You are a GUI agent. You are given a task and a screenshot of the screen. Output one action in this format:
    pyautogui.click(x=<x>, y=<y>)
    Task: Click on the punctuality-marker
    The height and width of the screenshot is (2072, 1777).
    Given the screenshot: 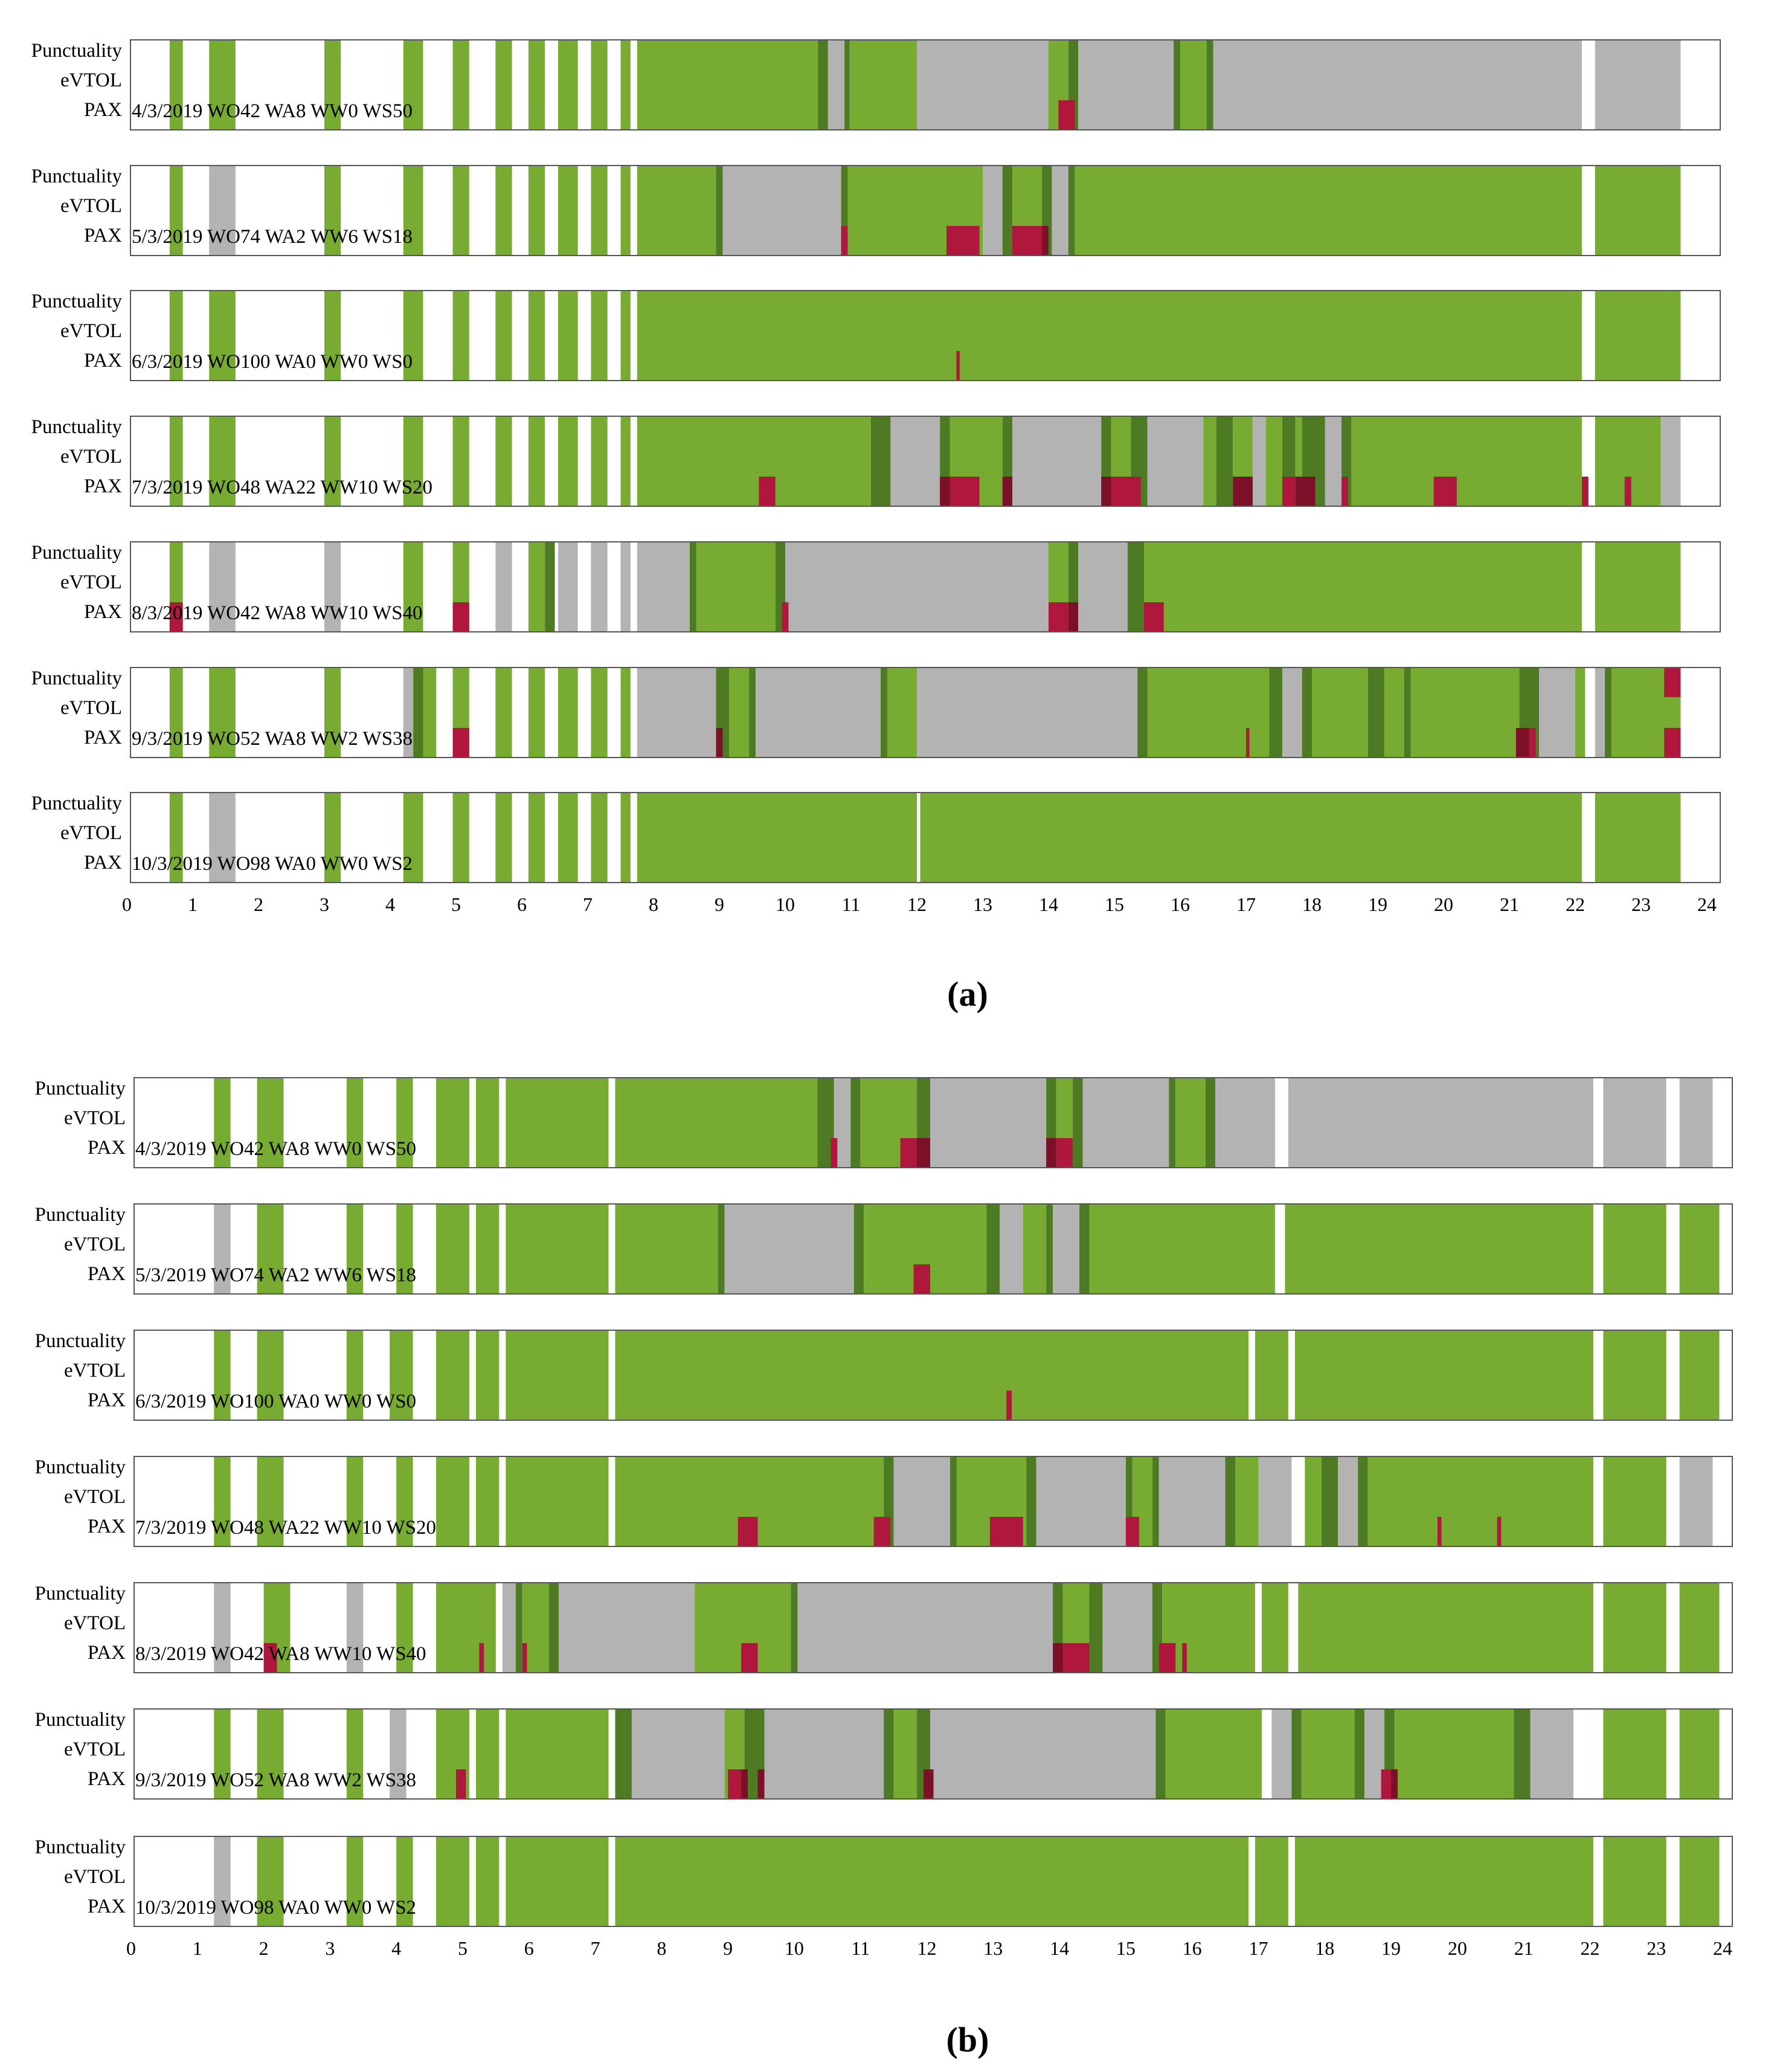 What is the action you would take?
    pyautogui.click(x=1672, y=682)
    